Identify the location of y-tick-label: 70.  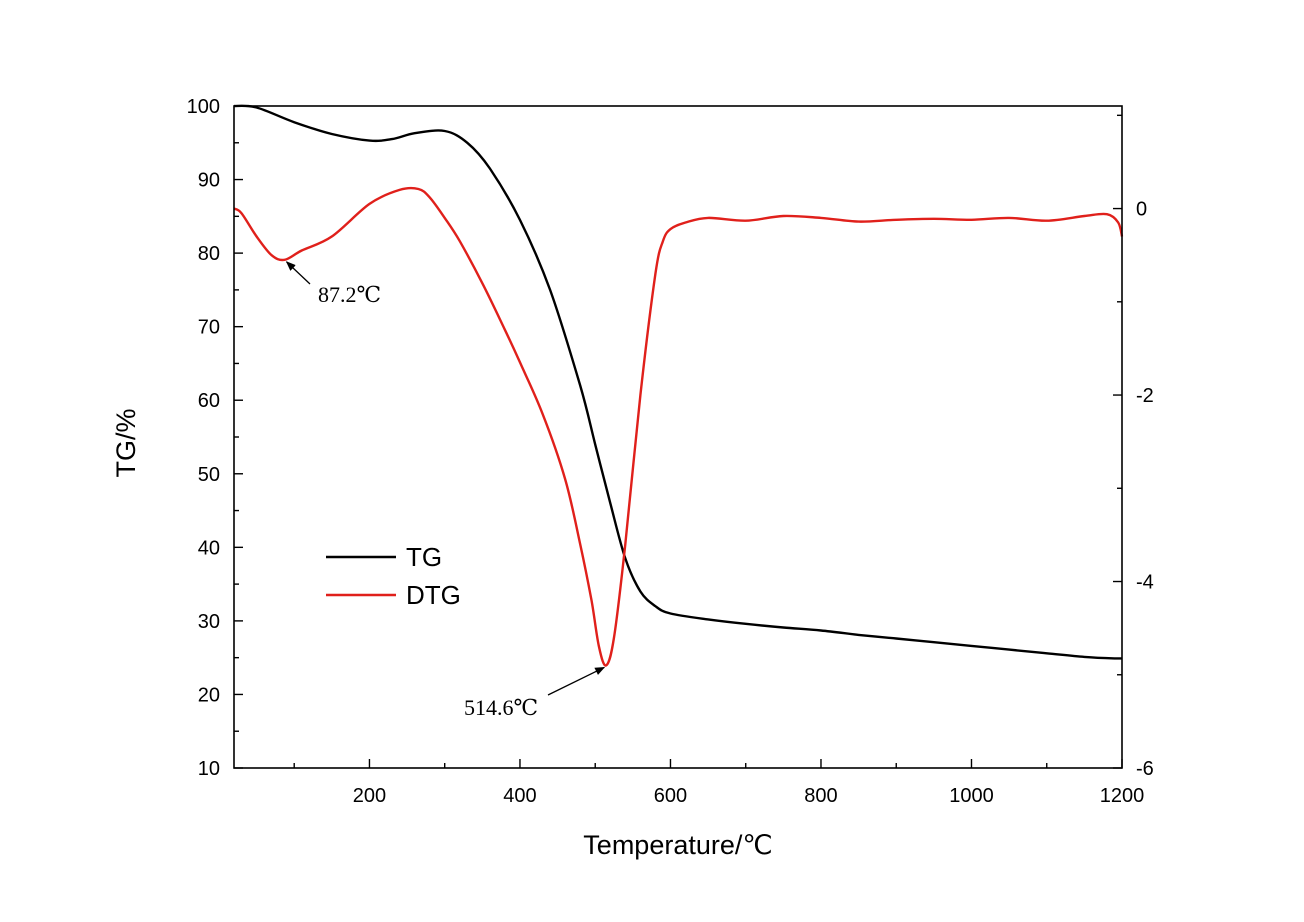
(209, 328).